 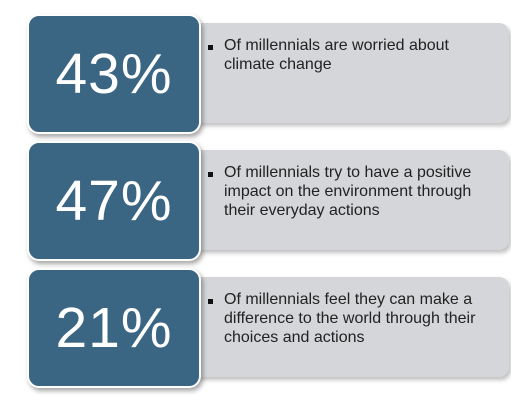 I want to click on stat-value-box: 47%, so click(x=114, y=201).